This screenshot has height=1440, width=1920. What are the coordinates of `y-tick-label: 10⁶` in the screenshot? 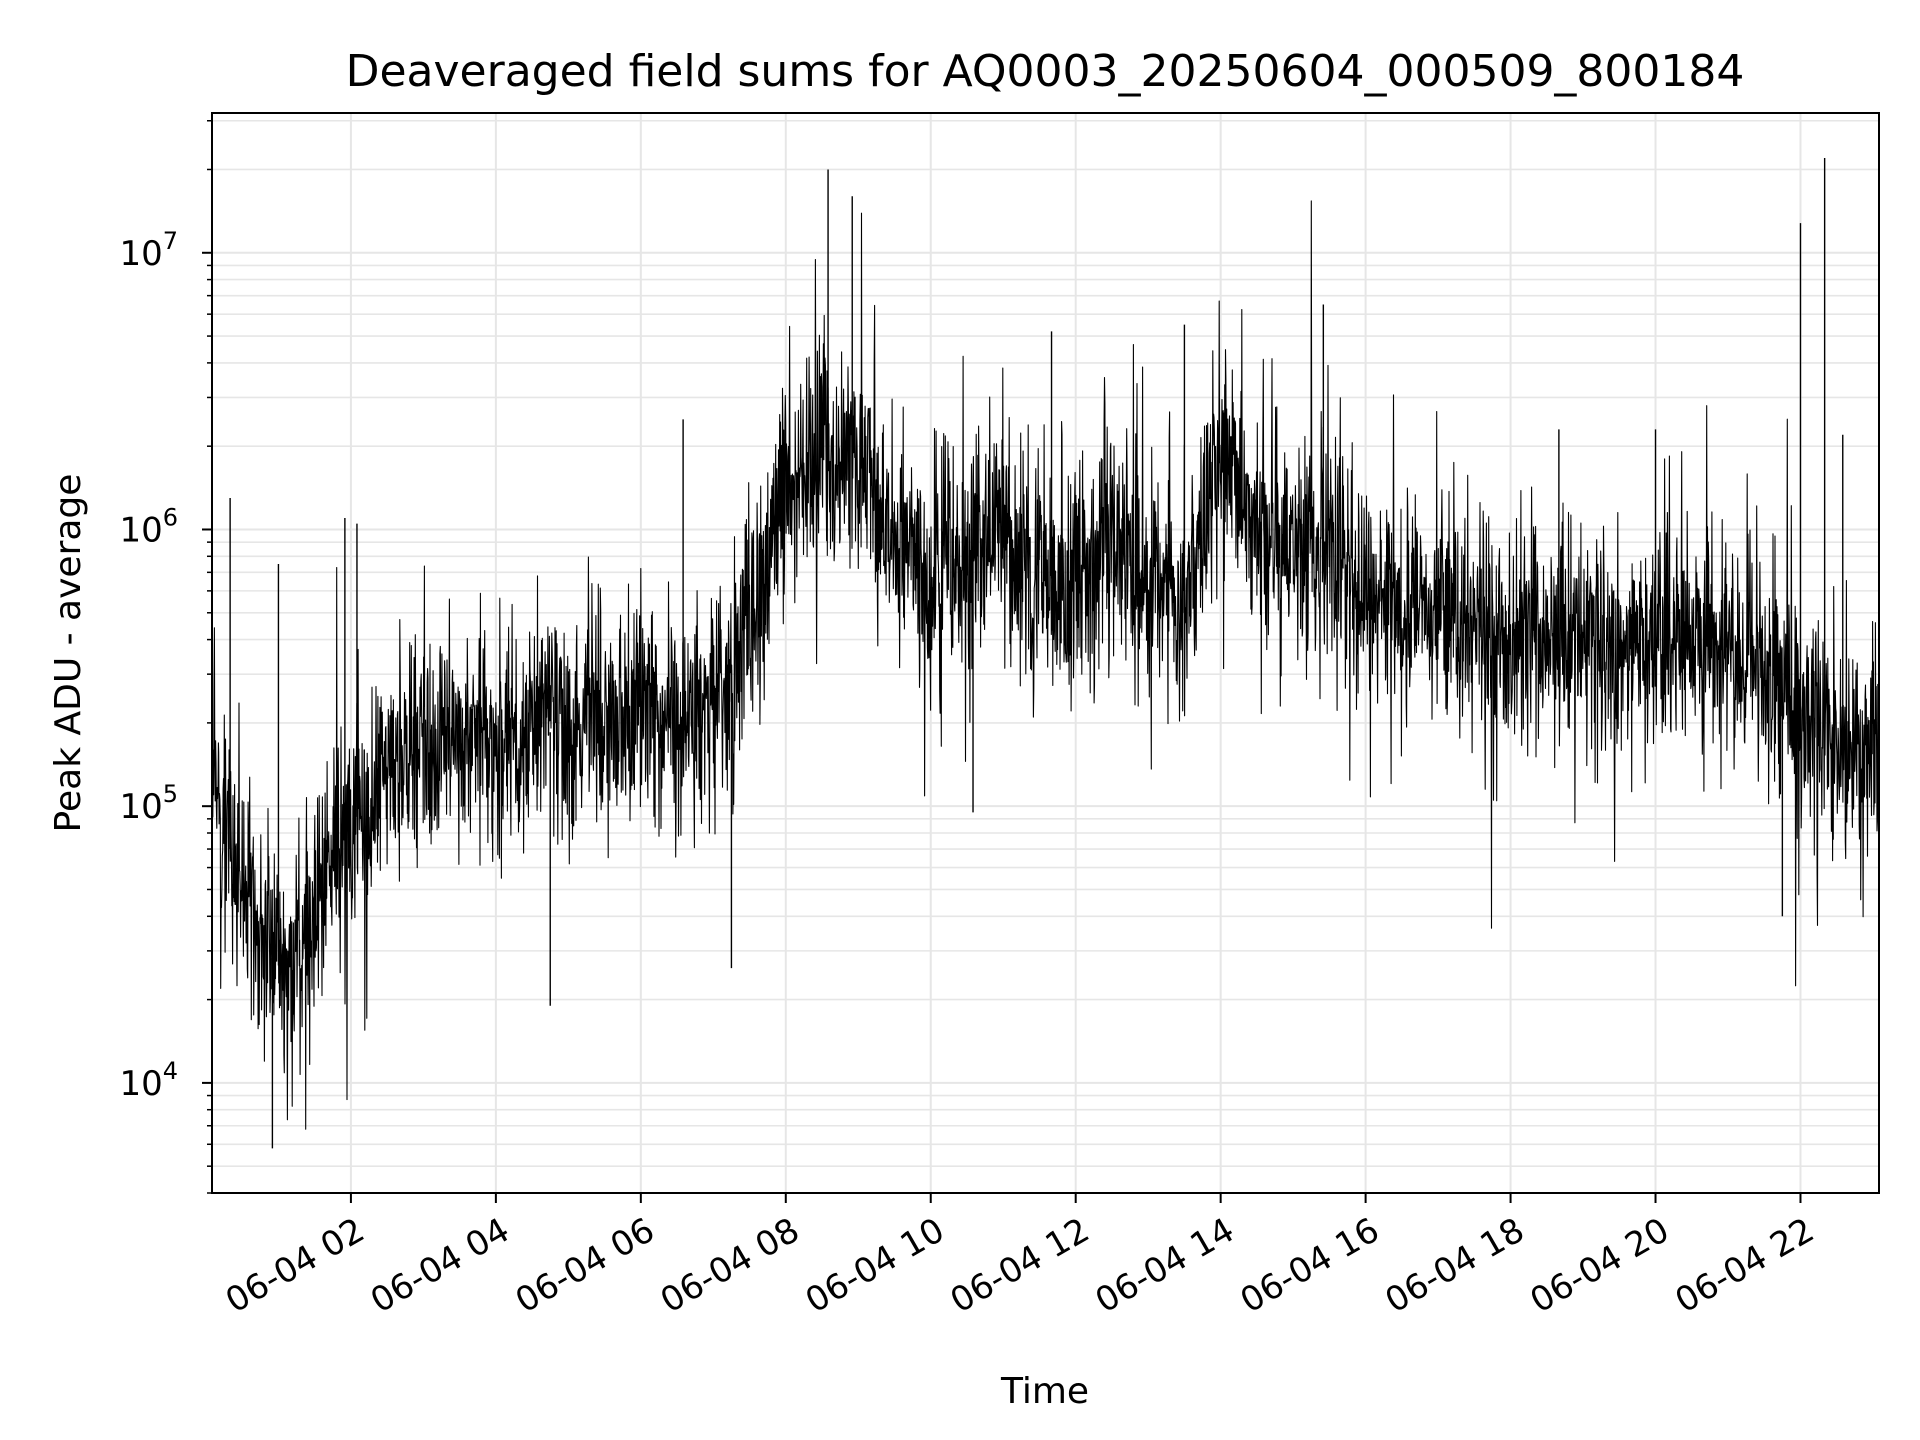 It's located at (148, 526).